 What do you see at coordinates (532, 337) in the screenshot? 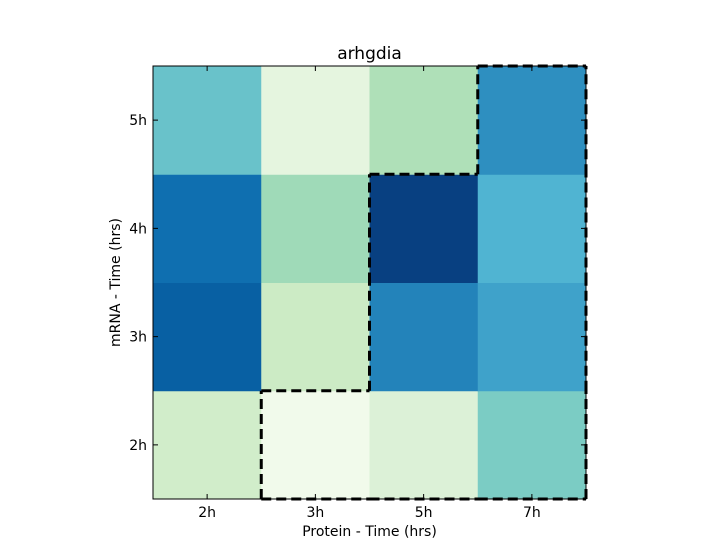
I see `heatmap-cell-3h-7h` at bounding box center [532, 337].